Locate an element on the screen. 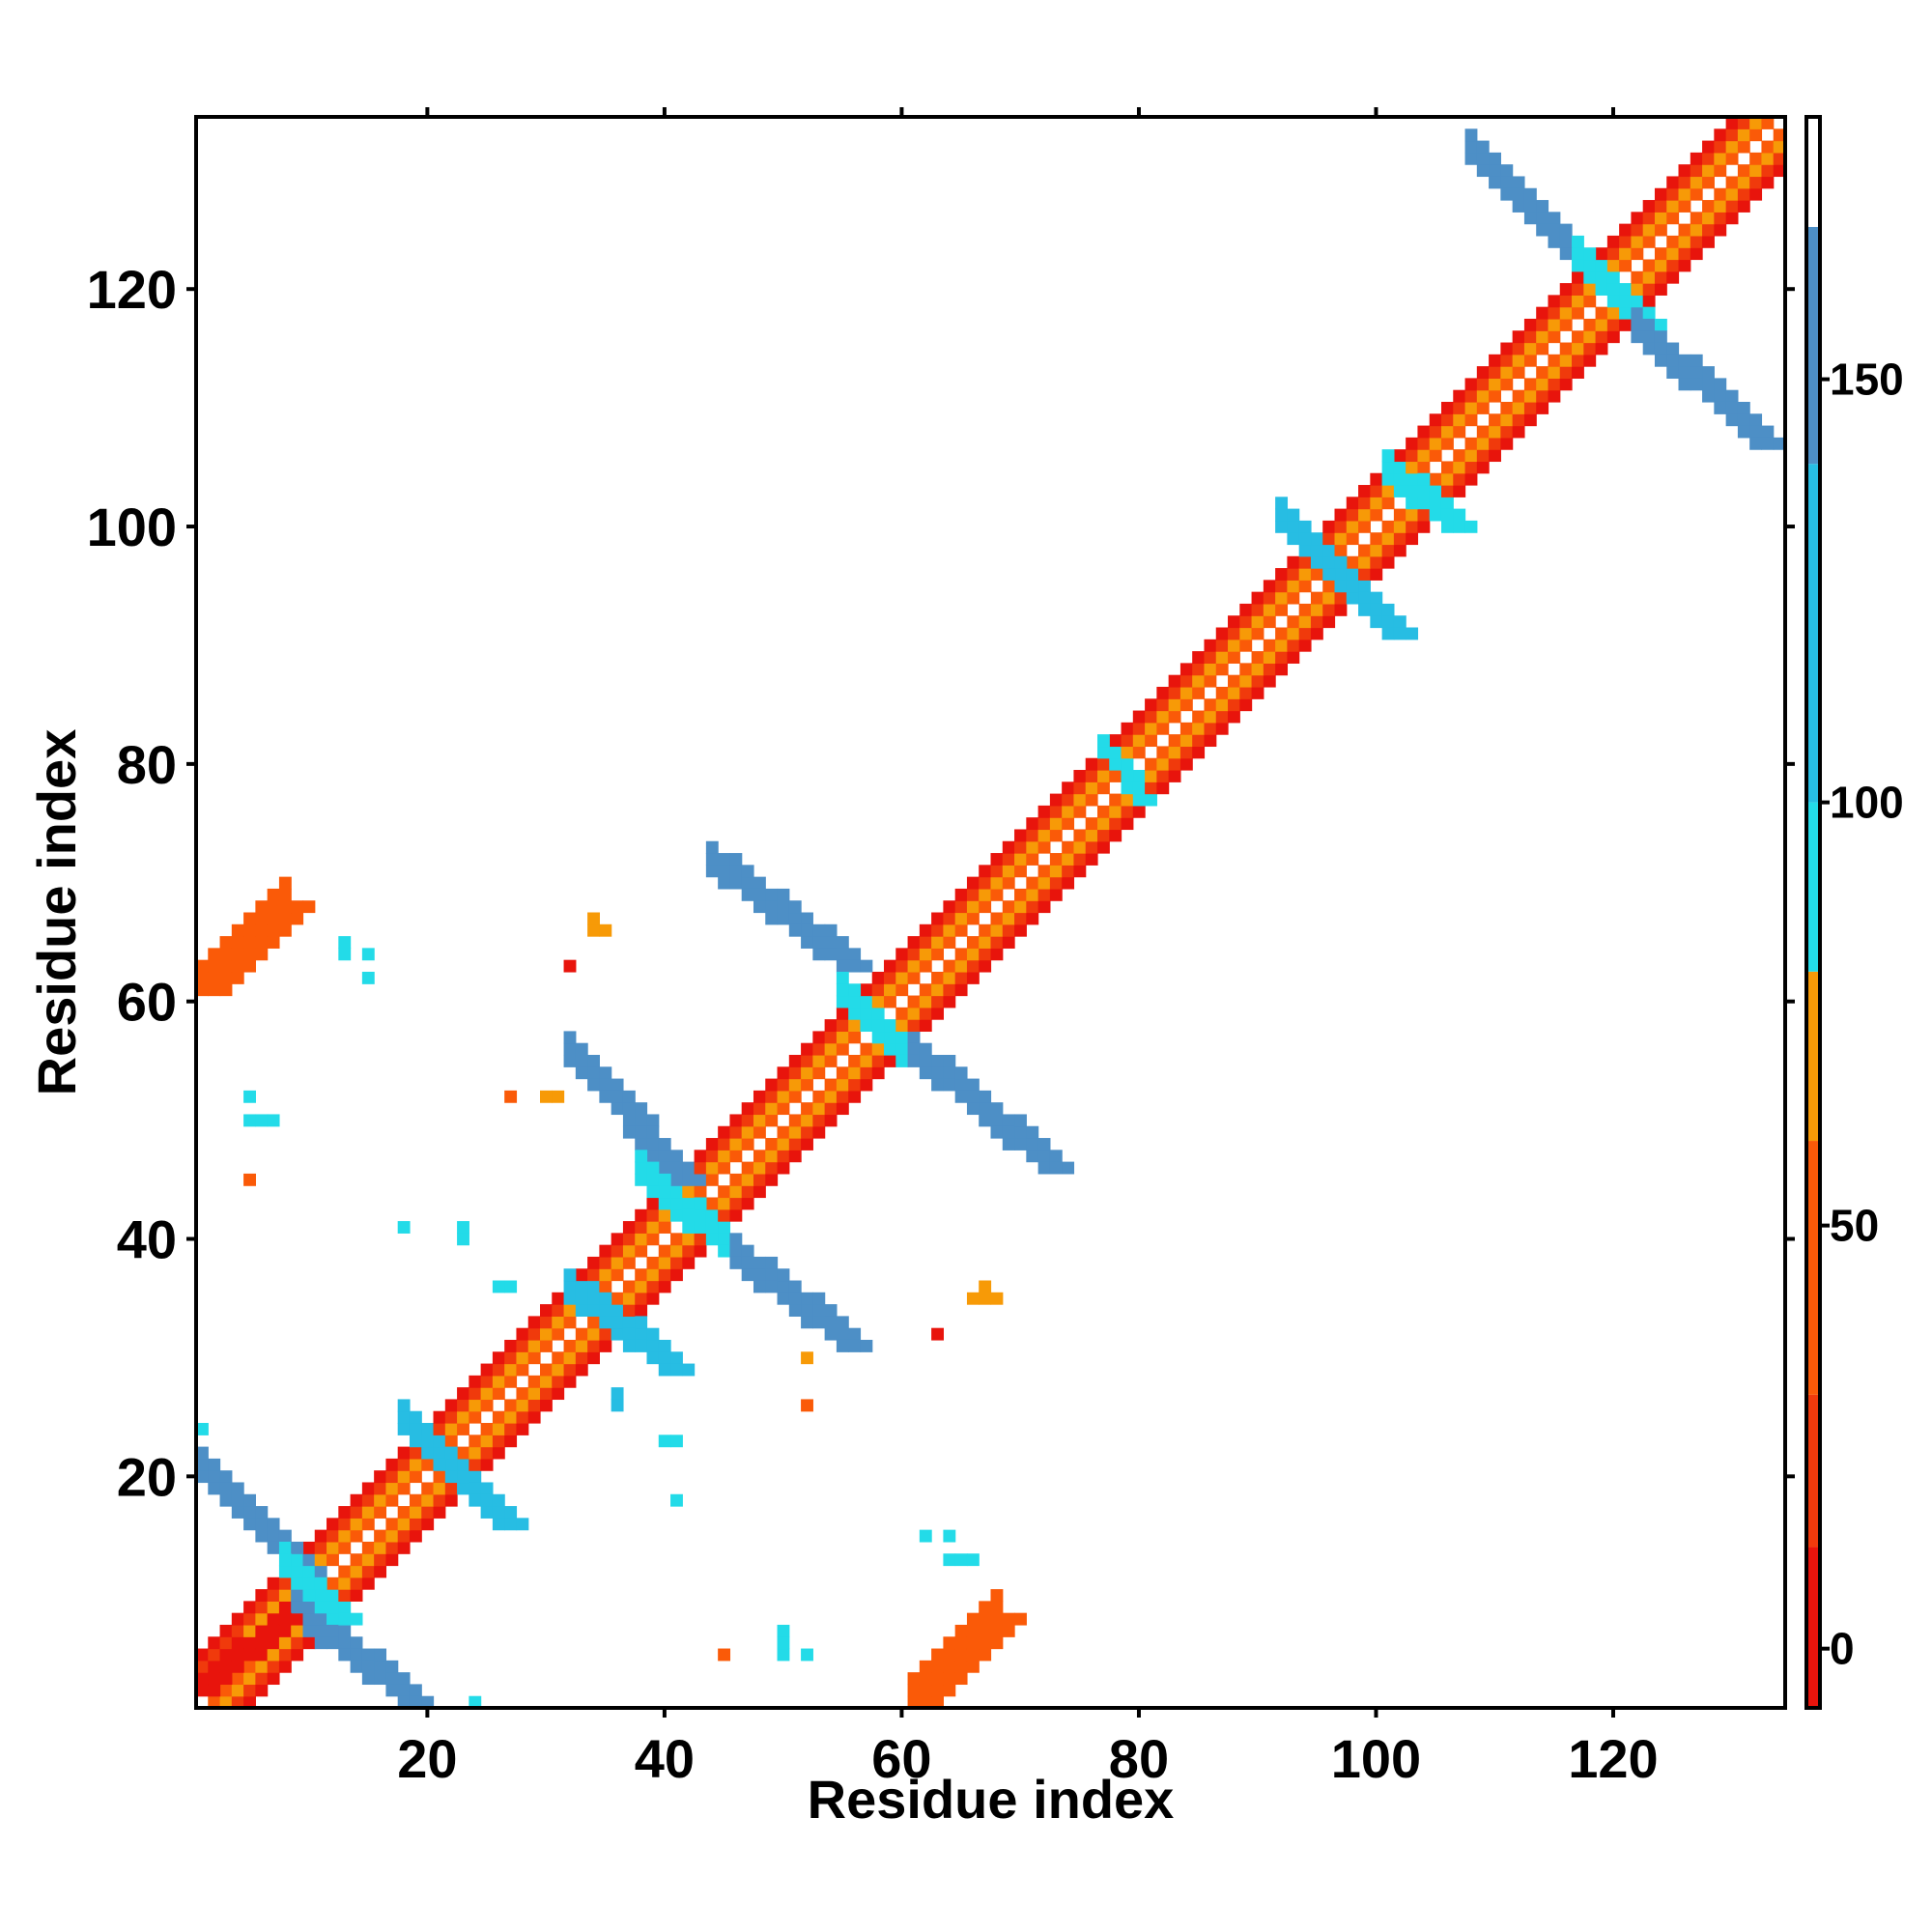 Image resolution: width=1932 pixels, height=1932 pixels. y-tick-label: 80 is located at coordinates (147, 764).